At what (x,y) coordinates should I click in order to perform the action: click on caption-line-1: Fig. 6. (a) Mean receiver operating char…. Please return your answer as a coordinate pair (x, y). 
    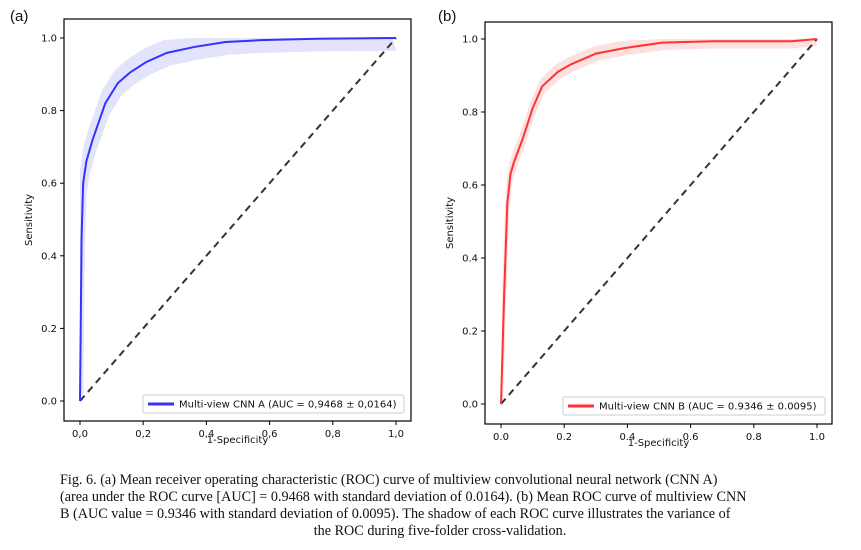
    Looking at the image, I should click on (389, 480).